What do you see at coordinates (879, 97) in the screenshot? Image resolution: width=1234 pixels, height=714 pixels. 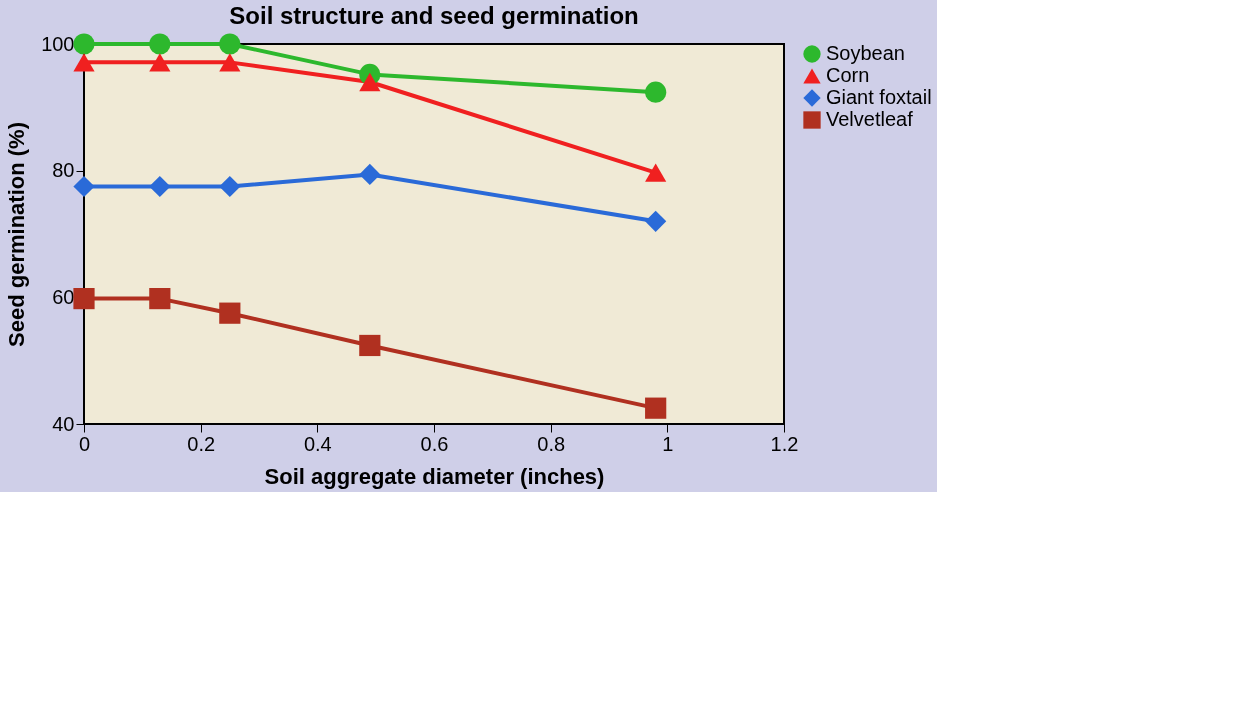 I see `legend-label: Giant foxtail` at bounding box center [879, 97].